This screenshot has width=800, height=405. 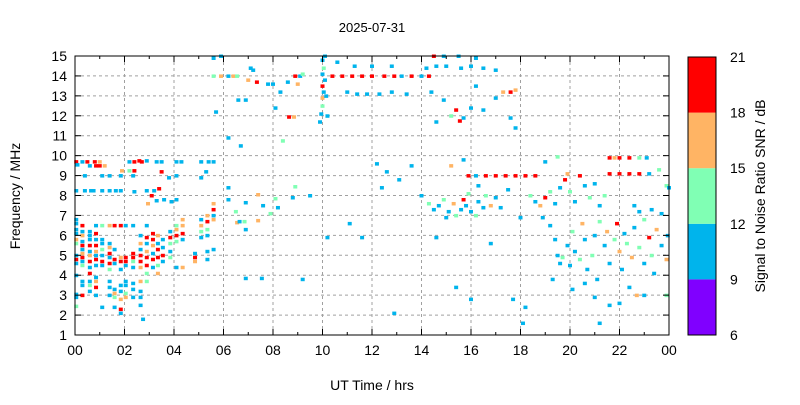 What do you see at coordinates (15, 196) in the screenshot?
I see `y-axis-label: Frequency / MHz` at bounding box center [15, 196].